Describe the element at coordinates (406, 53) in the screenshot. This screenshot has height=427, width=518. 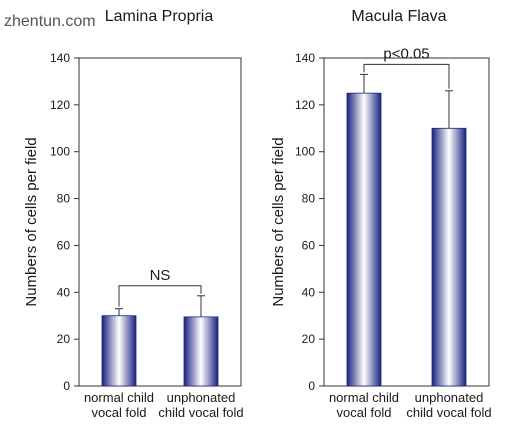
I see `significance-label: p<0.05` at that location.